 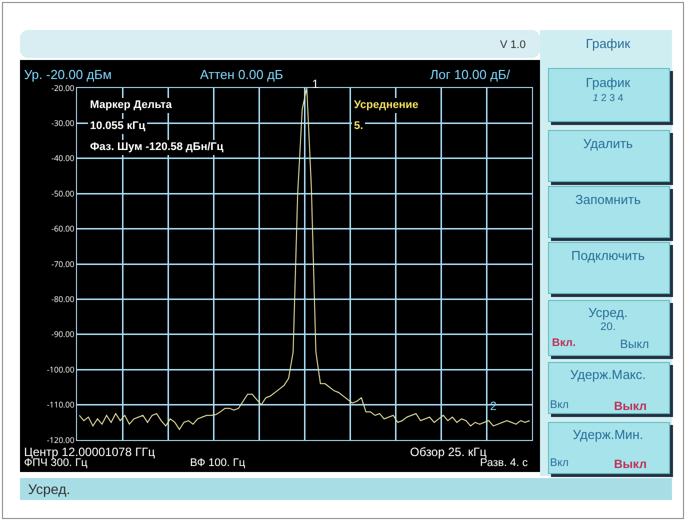 What do you see at coordinates (359, 126) in the screenshot?
I see `annotation: 5.` at bounding box center [359, 126].